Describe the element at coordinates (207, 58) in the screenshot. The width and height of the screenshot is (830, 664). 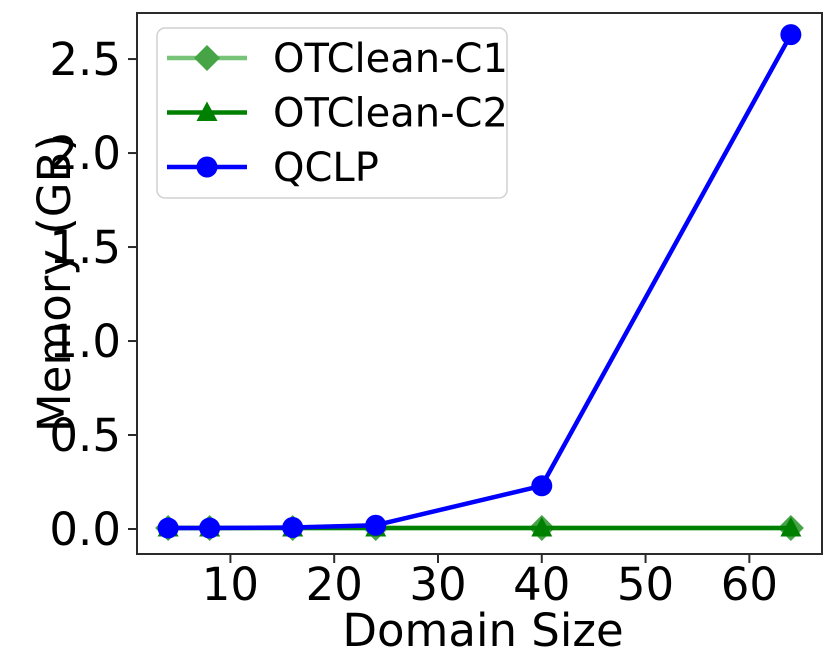
I see `legend-marker-OTClean-C1` at that location.